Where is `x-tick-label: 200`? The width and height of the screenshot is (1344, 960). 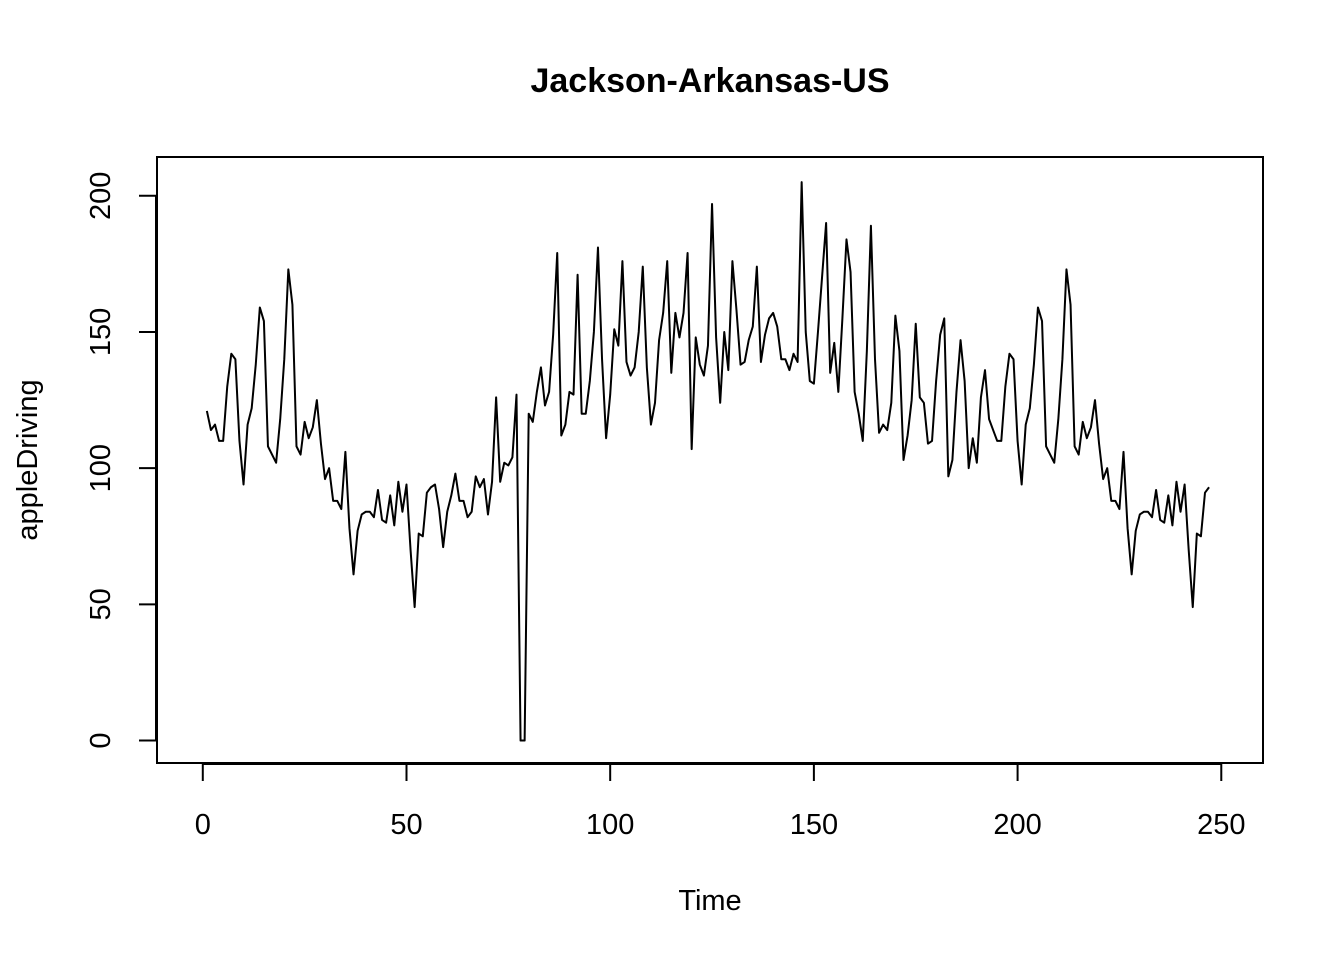
x-tick-label: 200 is located at coordinates (1017, 825).